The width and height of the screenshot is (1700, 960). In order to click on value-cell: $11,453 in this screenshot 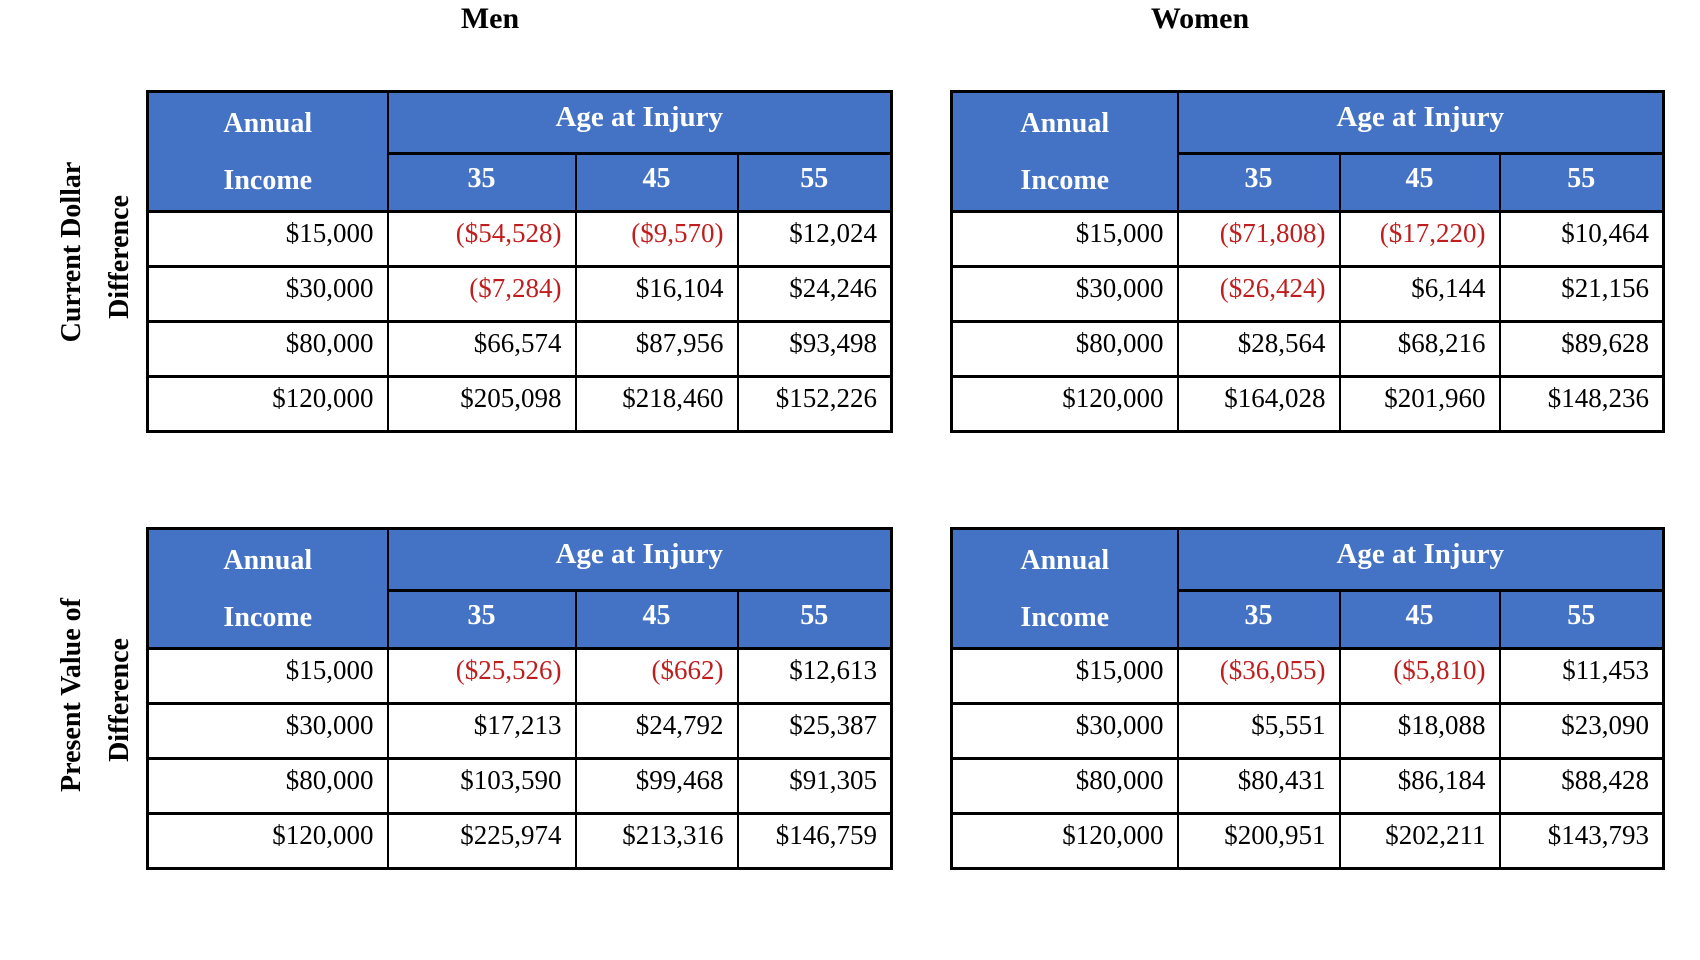, I will do `click(1581, 676)`.